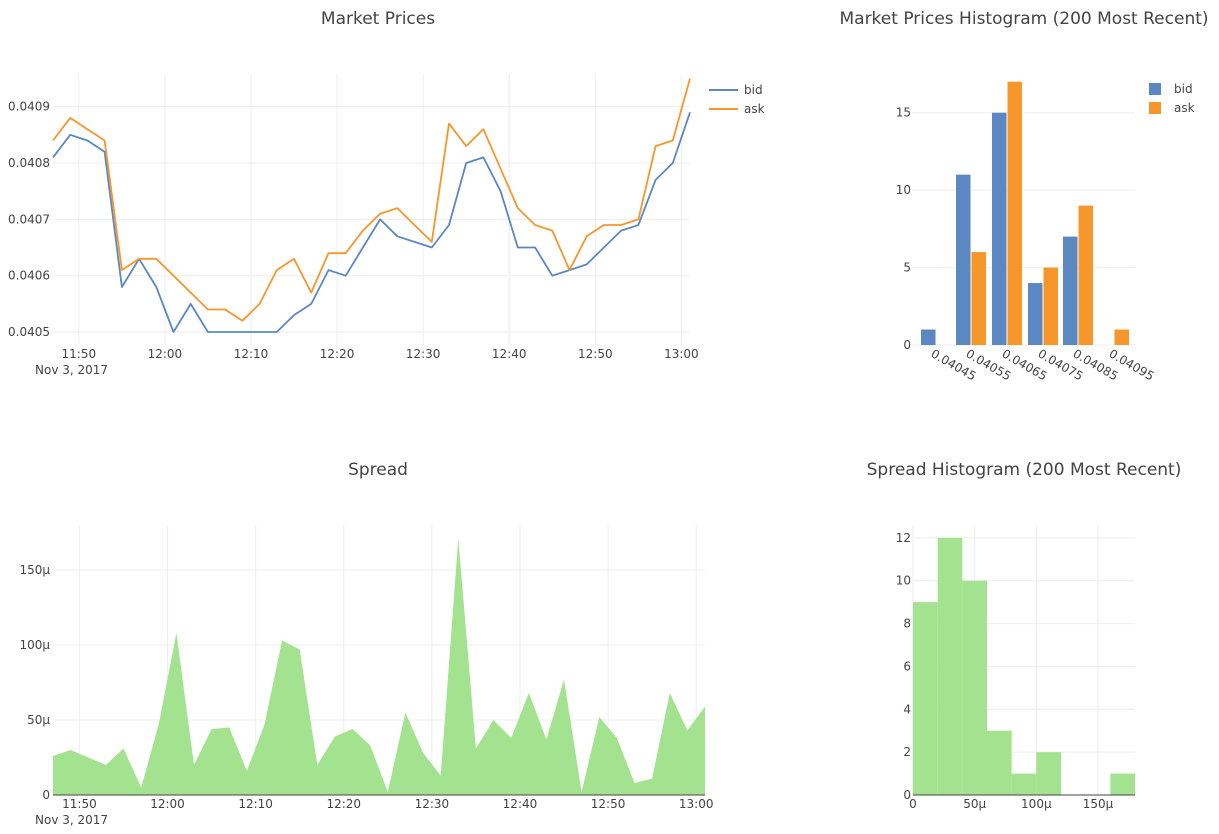  I want to click on spread-x-tick: 12:10, so click(255, 804).